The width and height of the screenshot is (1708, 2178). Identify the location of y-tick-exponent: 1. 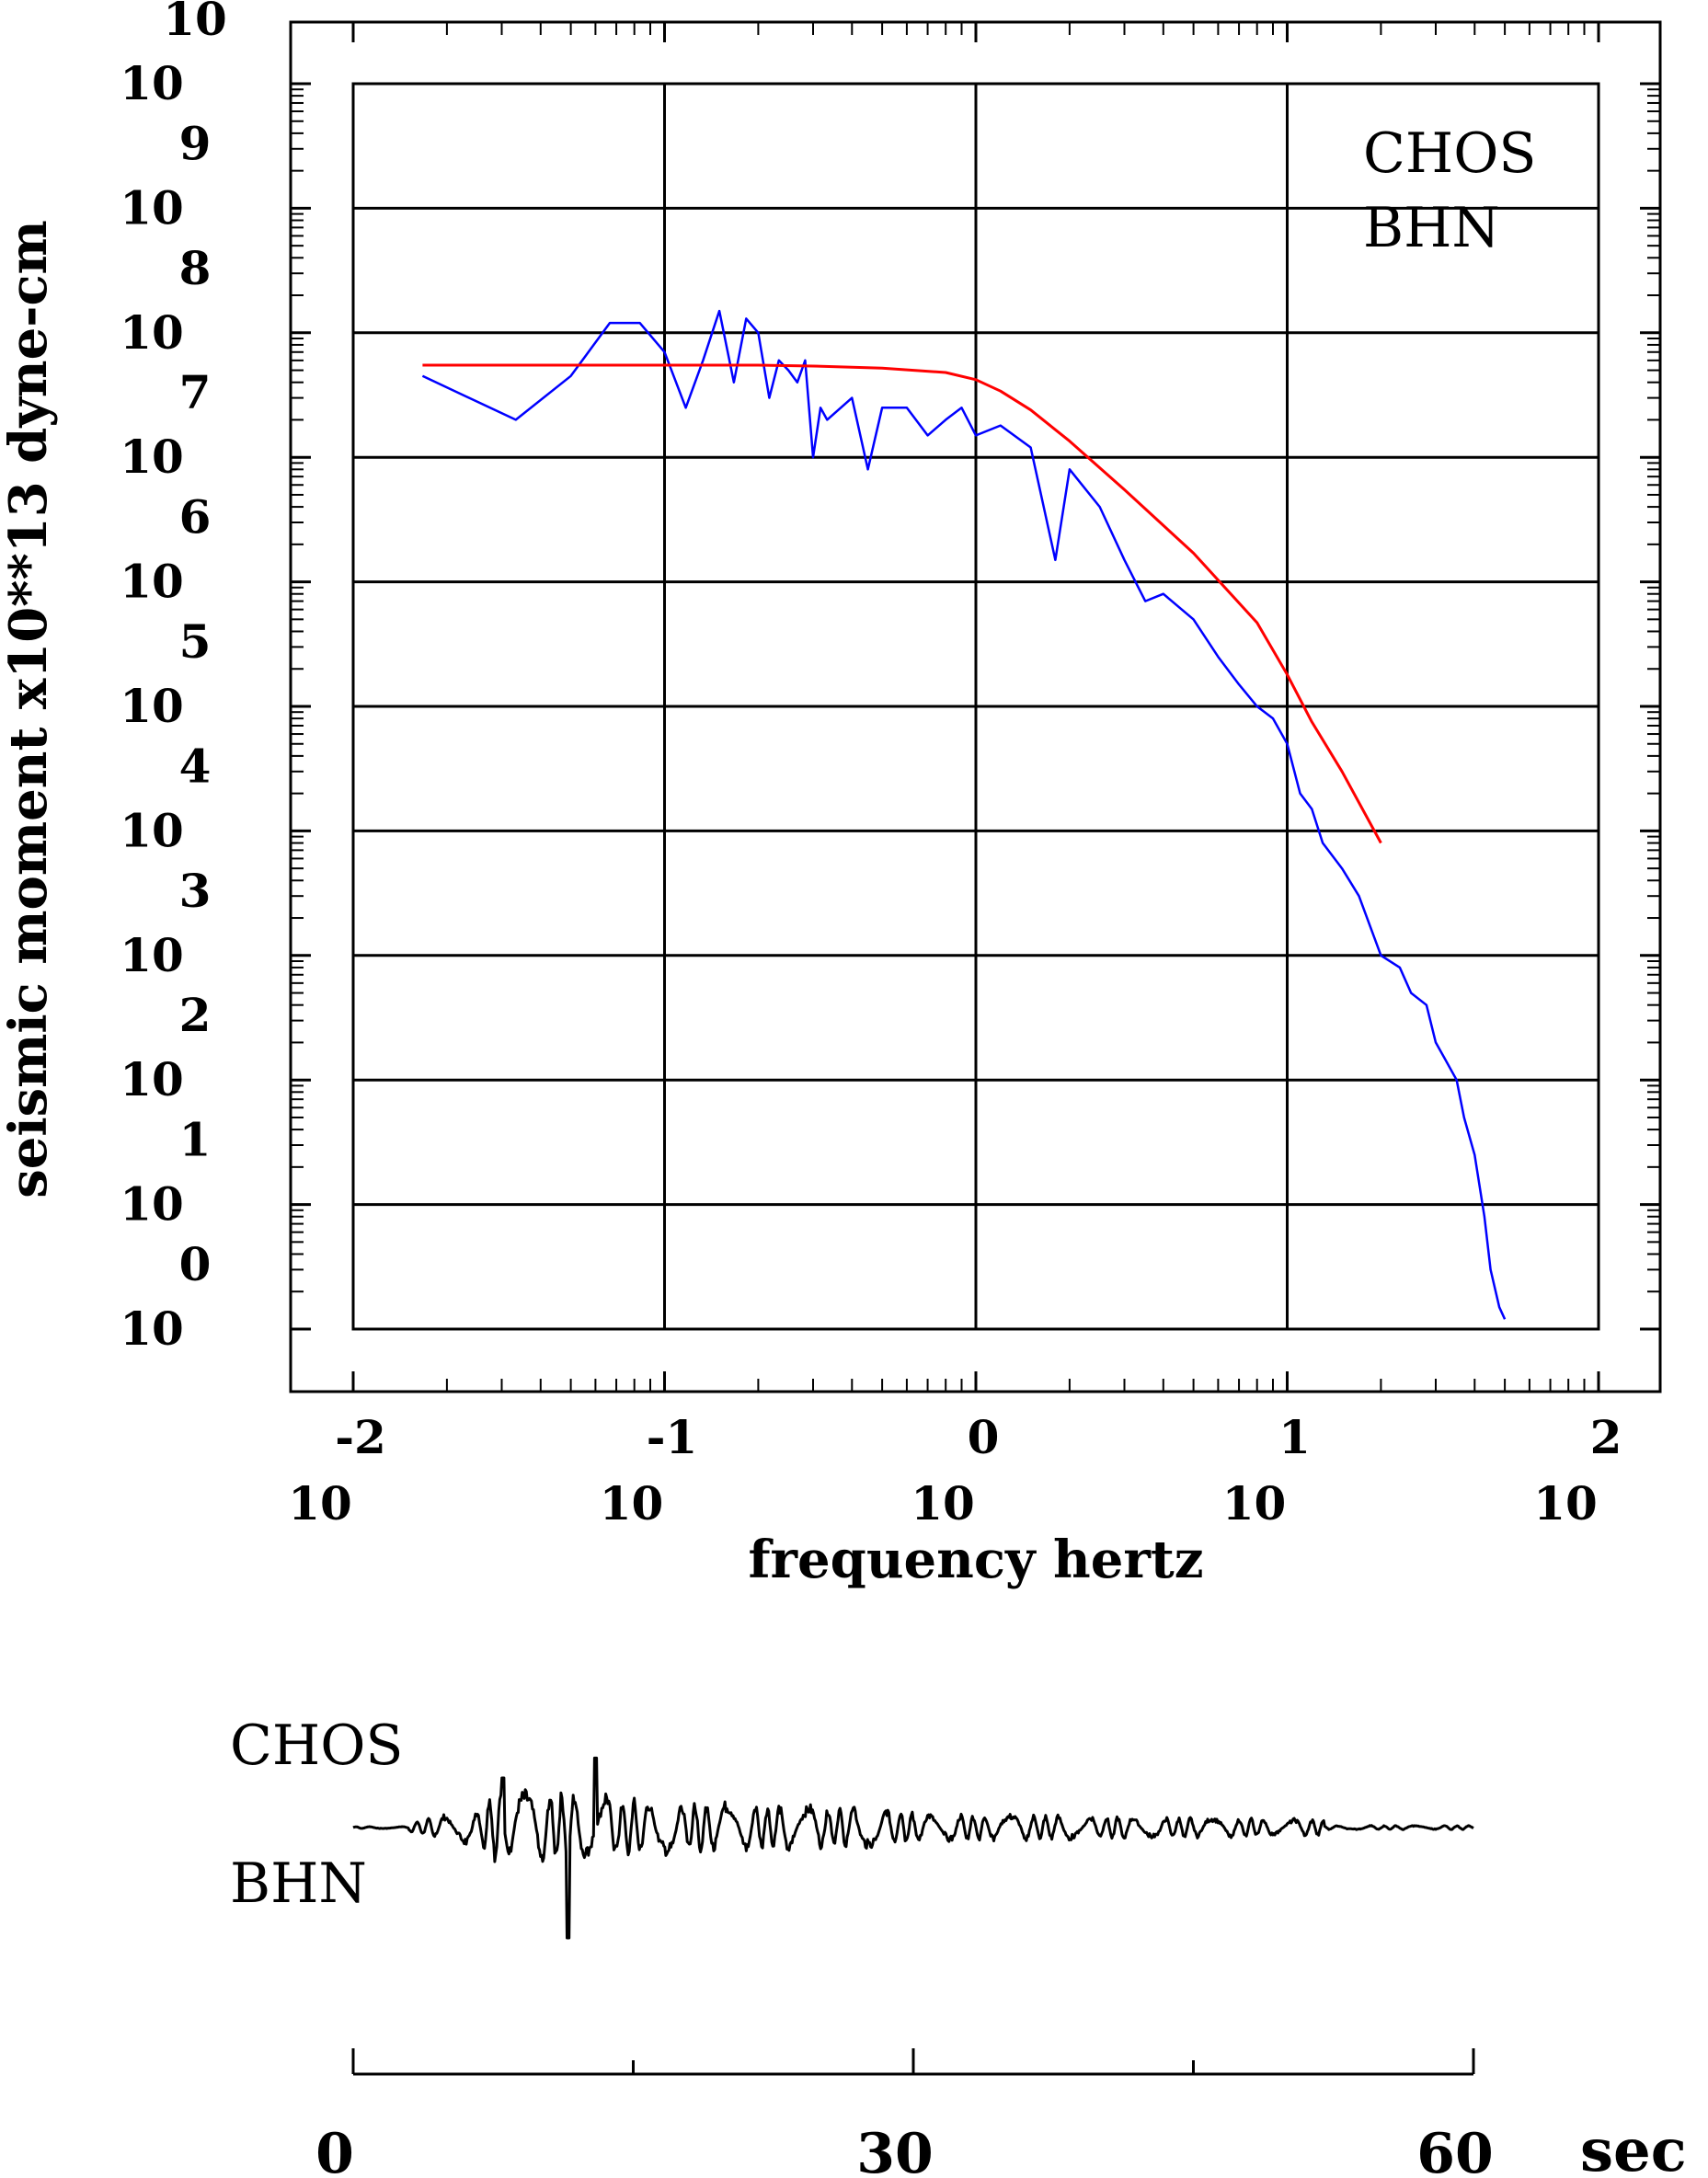
(195, 1140).